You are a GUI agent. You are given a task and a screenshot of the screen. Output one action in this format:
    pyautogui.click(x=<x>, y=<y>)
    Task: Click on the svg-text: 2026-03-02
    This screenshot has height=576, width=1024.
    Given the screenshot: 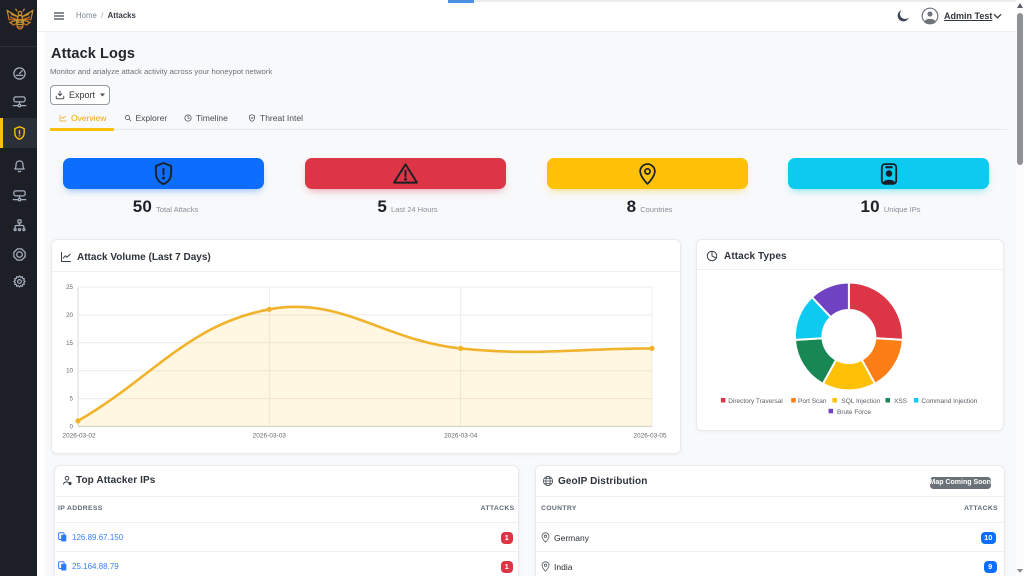 What is the action you would take?
    pyautogui.click(x=79, y=436)
    